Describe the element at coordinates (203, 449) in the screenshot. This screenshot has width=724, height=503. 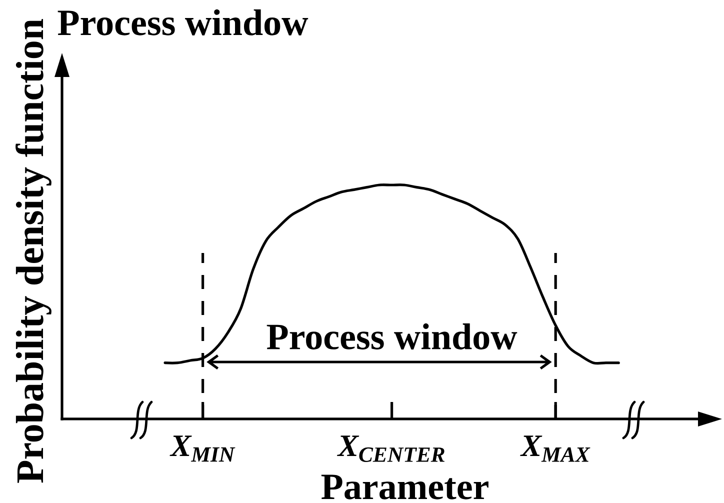
I see `x-tick-label: X$_{MIN}$` at that location.